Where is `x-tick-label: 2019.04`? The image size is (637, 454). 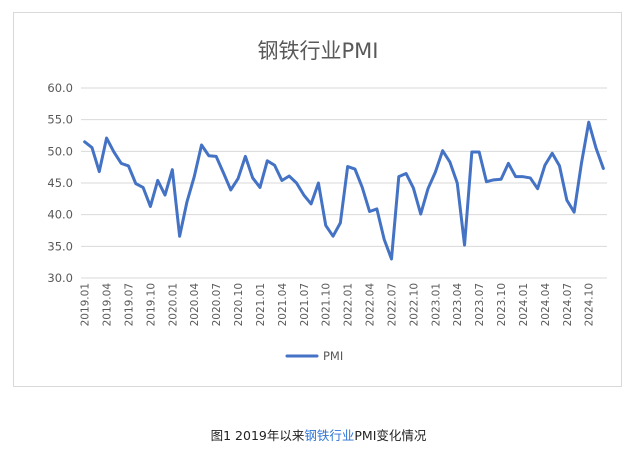
x-tick-label: 2019.04 is located at coordinates (108, 305).